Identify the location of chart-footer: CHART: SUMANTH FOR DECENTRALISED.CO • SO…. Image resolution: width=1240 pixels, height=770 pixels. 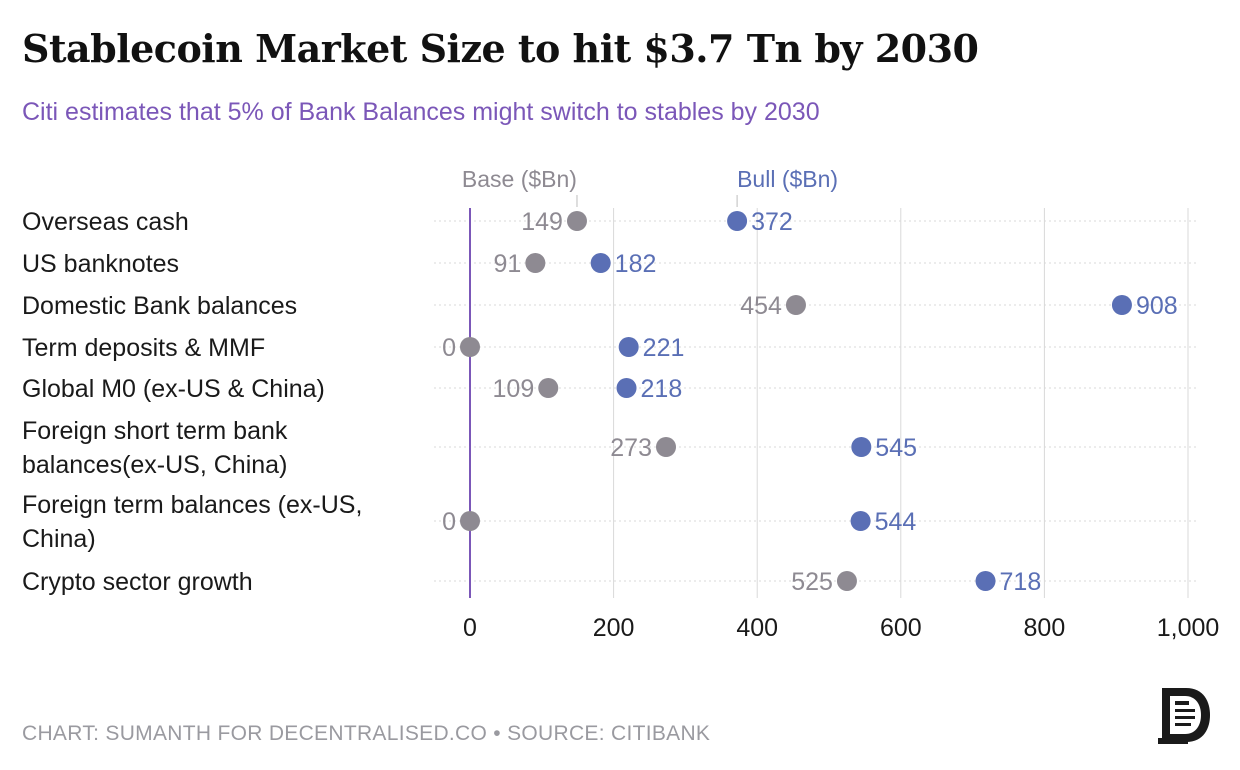
(366, 733).